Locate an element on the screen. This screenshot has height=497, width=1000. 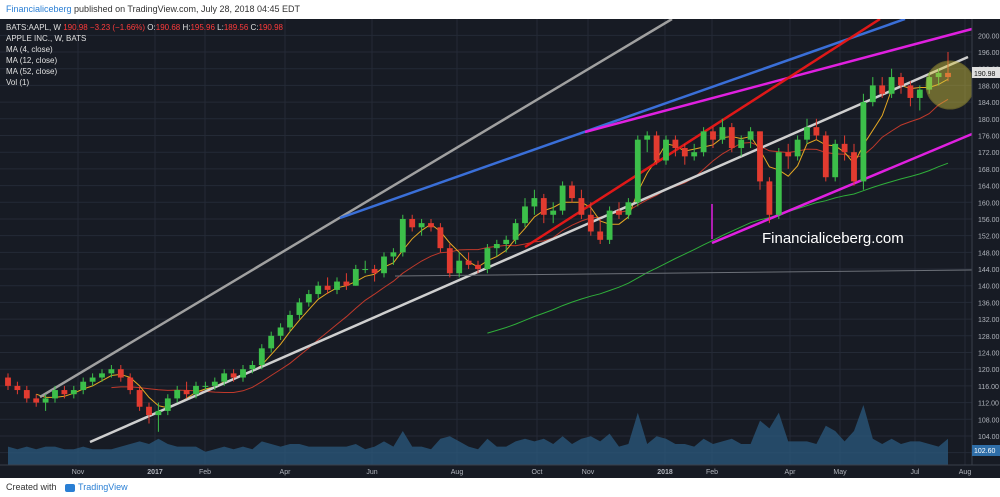
symbol-line: BATS:AAPL, W is located at coordinates (33, 27).